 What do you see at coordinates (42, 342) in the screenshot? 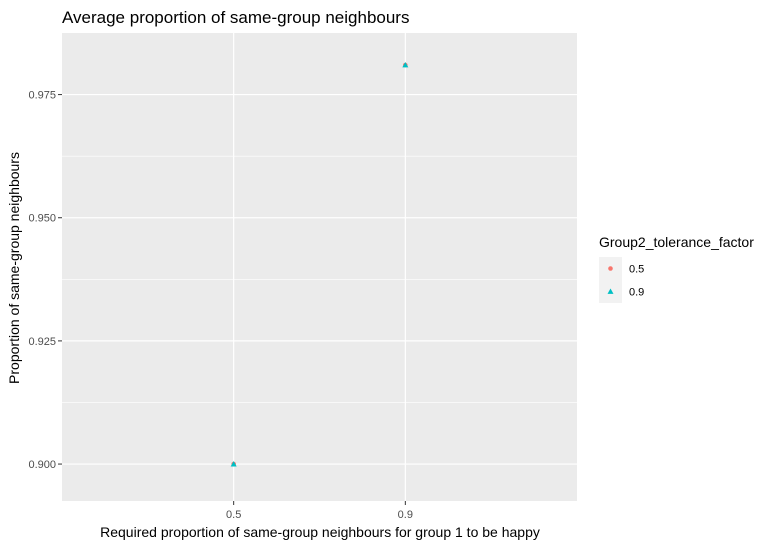
I see `y-tick-label: 0.925` at bounding box center [42, 342].